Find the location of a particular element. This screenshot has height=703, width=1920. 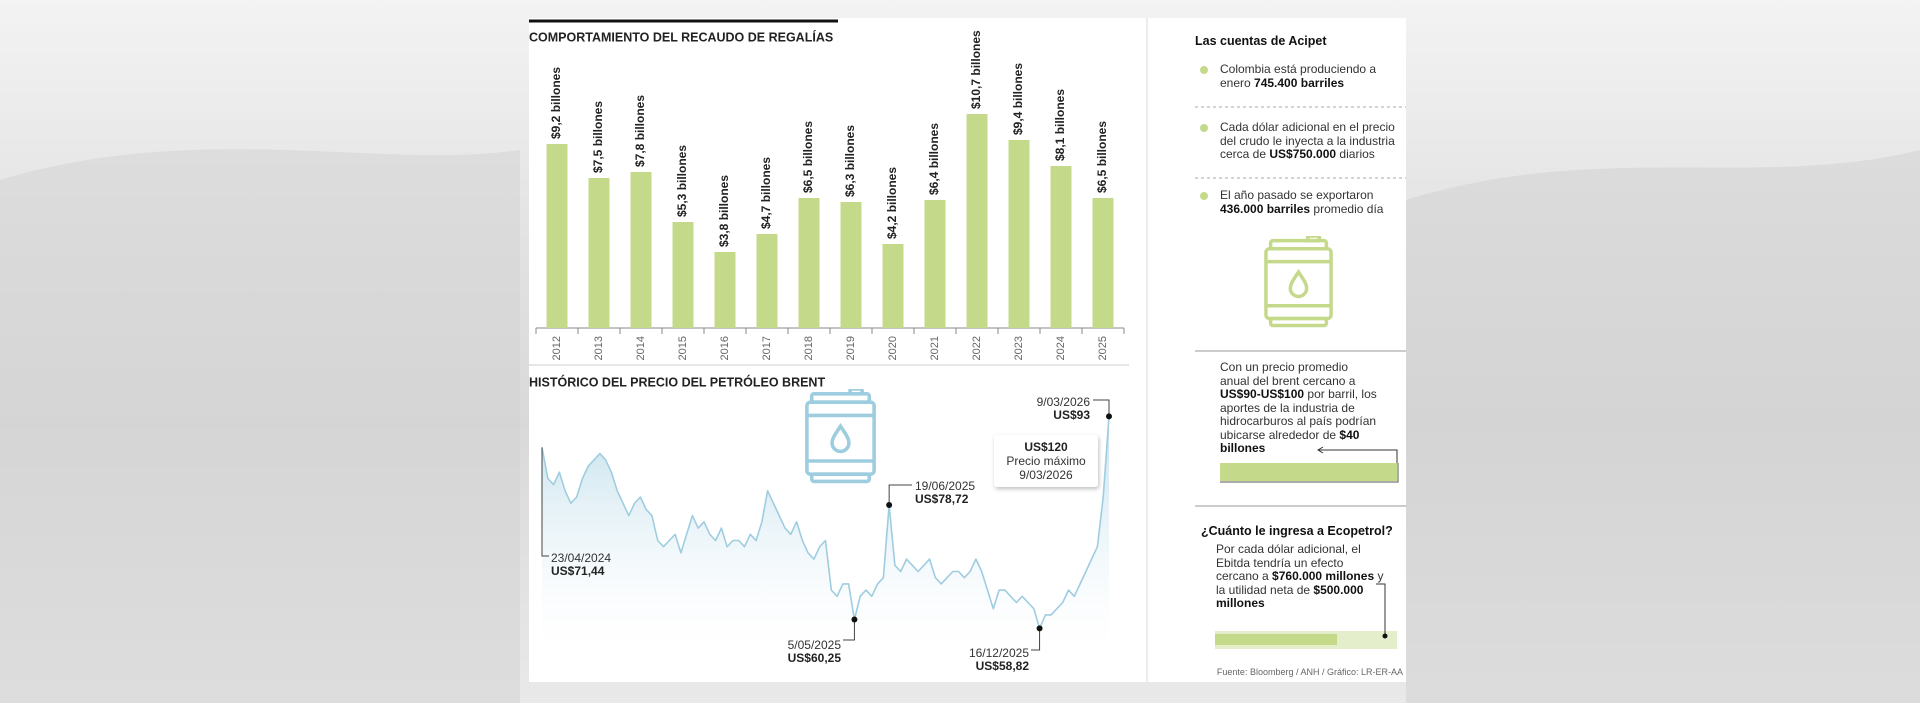

value-label: $10,7 billones is located at coordinates (976, 69).